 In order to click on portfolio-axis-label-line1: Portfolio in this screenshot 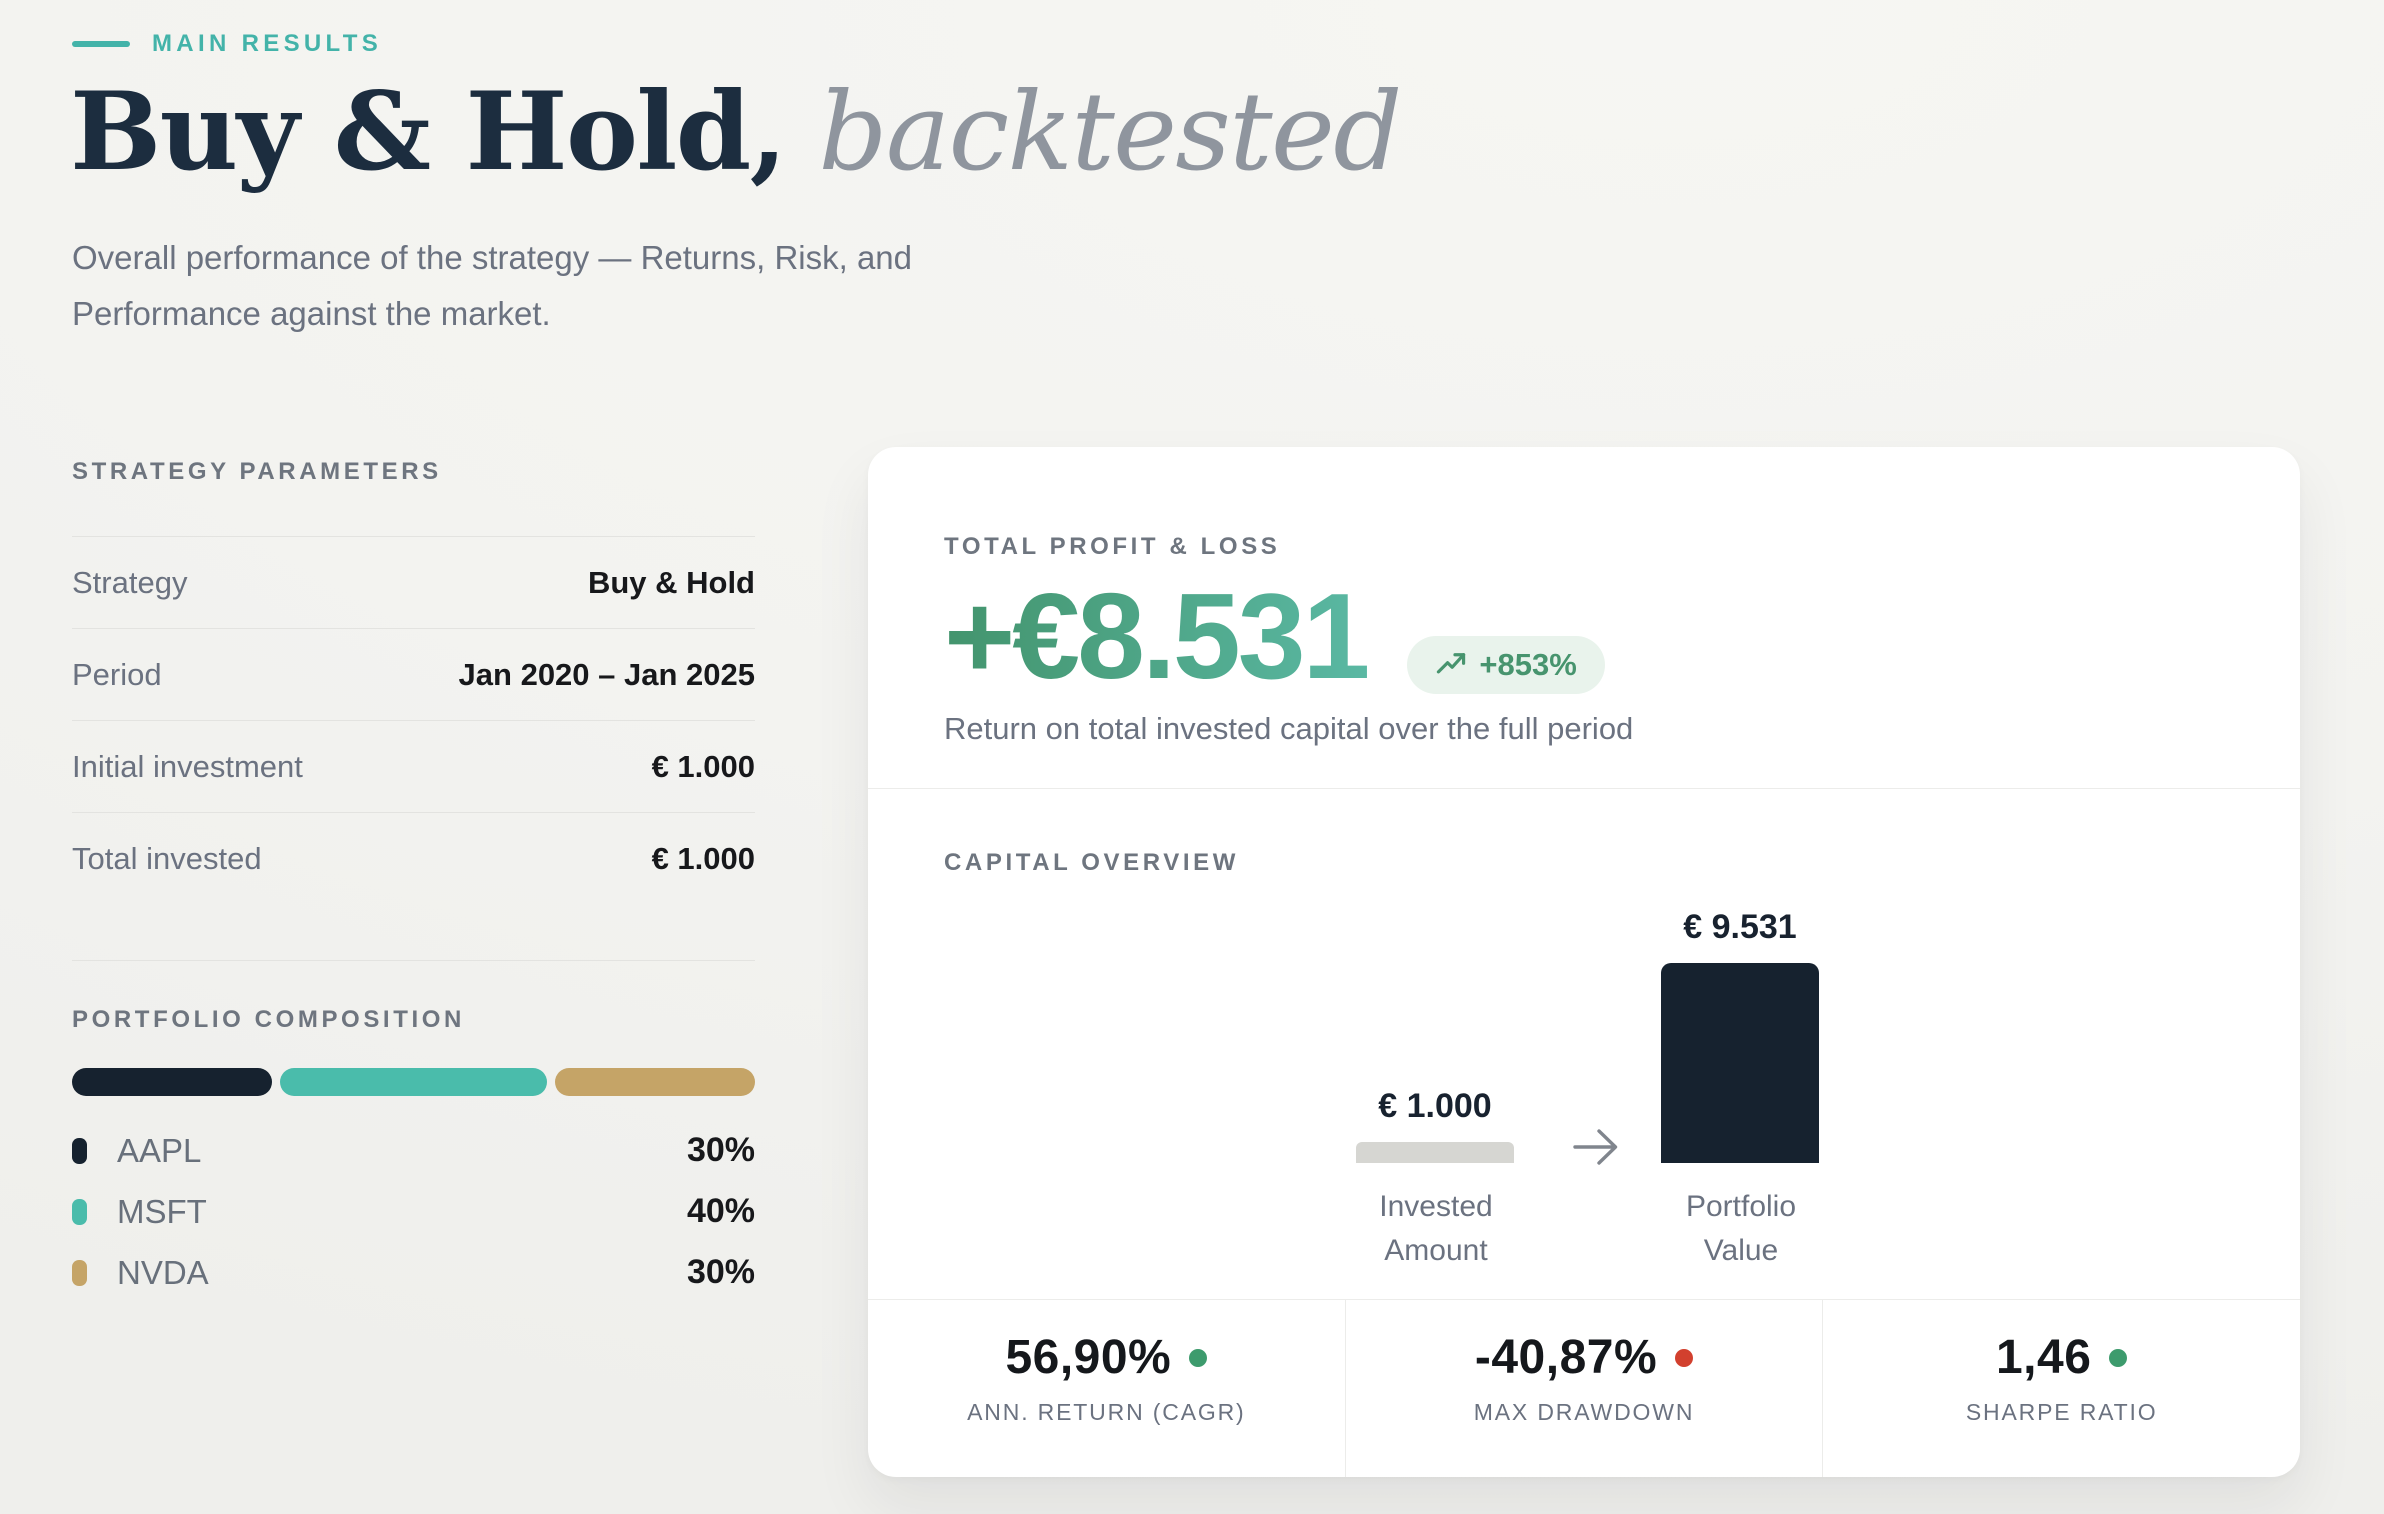, I will do `click(1741, 1206)`.